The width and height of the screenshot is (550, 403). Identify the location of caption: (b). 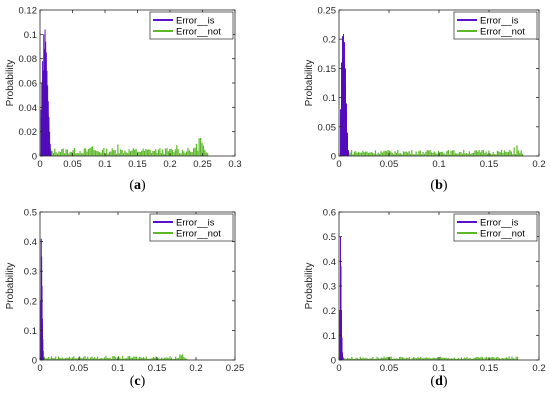
(438, 185).